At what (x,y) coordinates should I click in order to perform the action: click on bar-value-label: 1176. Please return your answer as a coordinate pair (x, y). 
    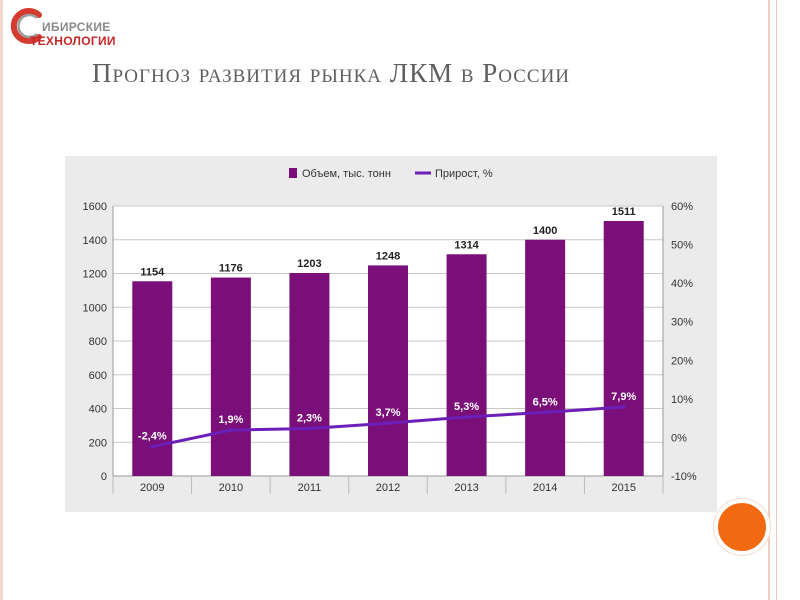
    Looking at the image, I should click on (231, 269).